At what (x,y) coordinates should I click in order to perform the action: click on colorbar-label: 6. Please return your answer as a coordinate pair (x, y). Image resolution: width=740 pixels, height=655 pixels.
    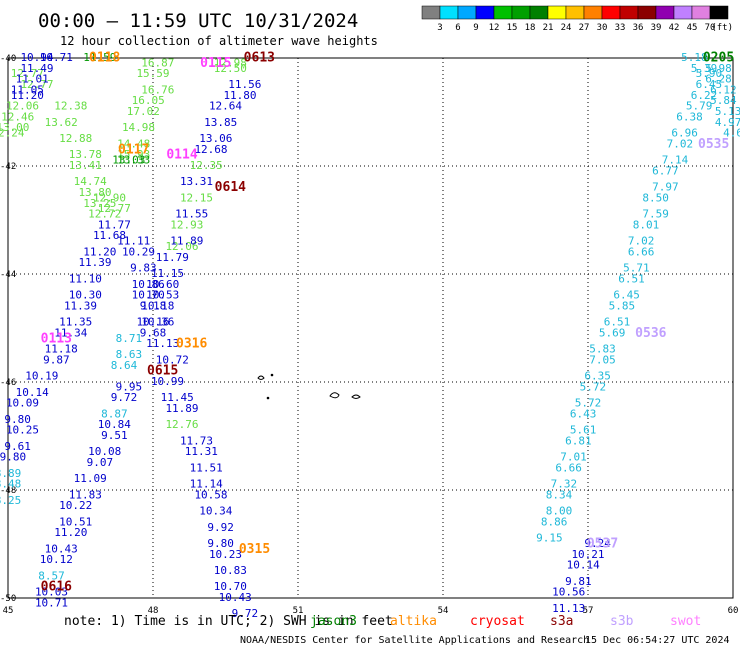
    Looking at the image, I should click on (457, 28).